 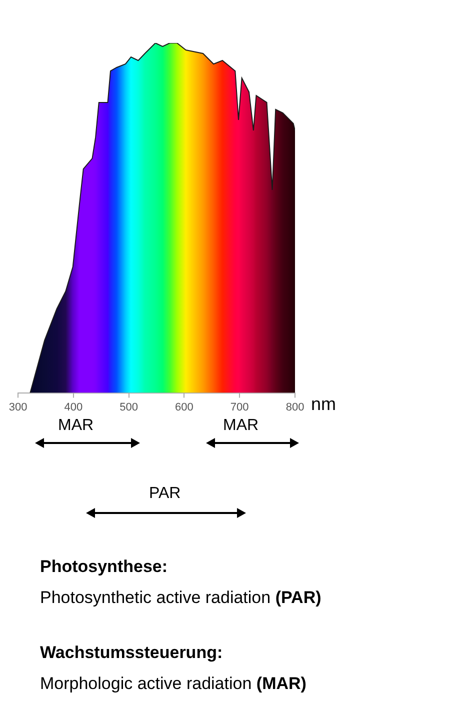 I want to click on x-tick-label: 300, so click(x=18, y=407).